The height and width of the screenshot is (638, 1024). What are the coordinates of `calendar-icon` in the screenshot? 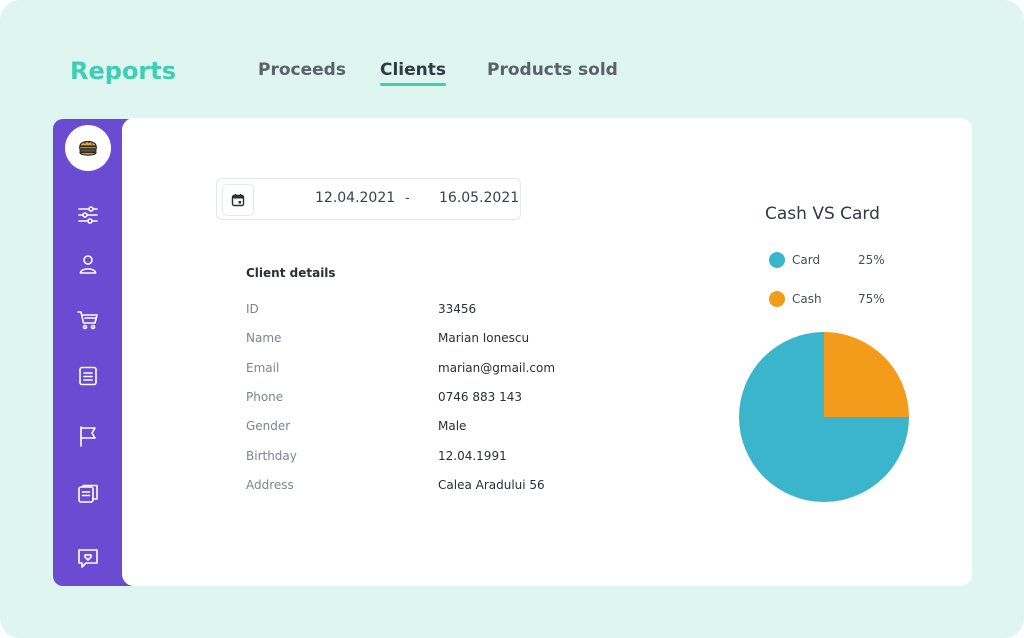 It's located at (238, 200).